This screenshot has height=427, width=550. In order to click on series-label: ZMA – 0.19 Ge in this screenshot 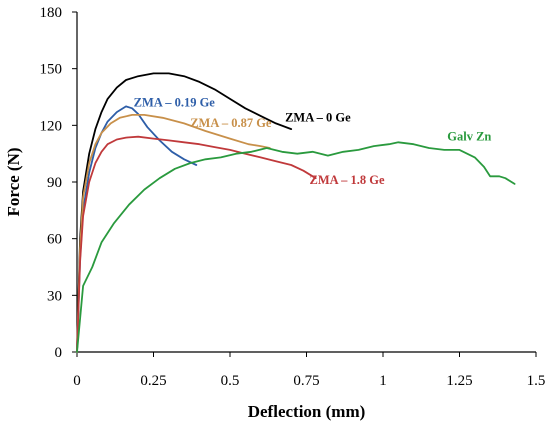, I will do `click(175, 102)`.